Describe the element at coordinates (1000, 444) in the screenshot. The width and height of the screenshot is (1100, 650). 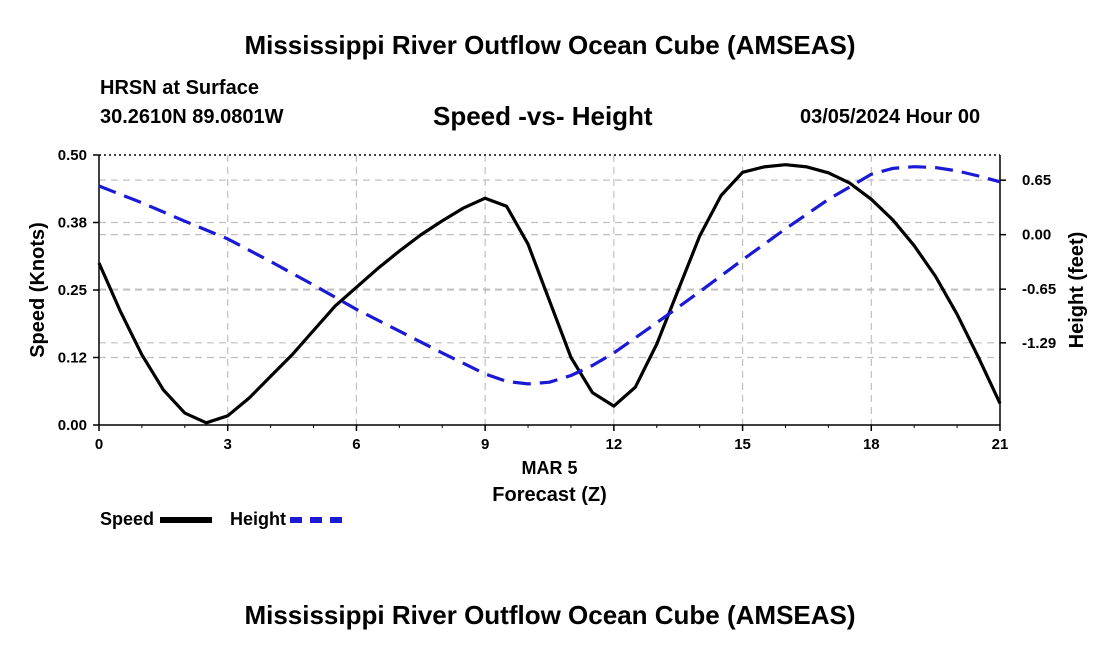
I see `x-tick-label: 21` at that location.